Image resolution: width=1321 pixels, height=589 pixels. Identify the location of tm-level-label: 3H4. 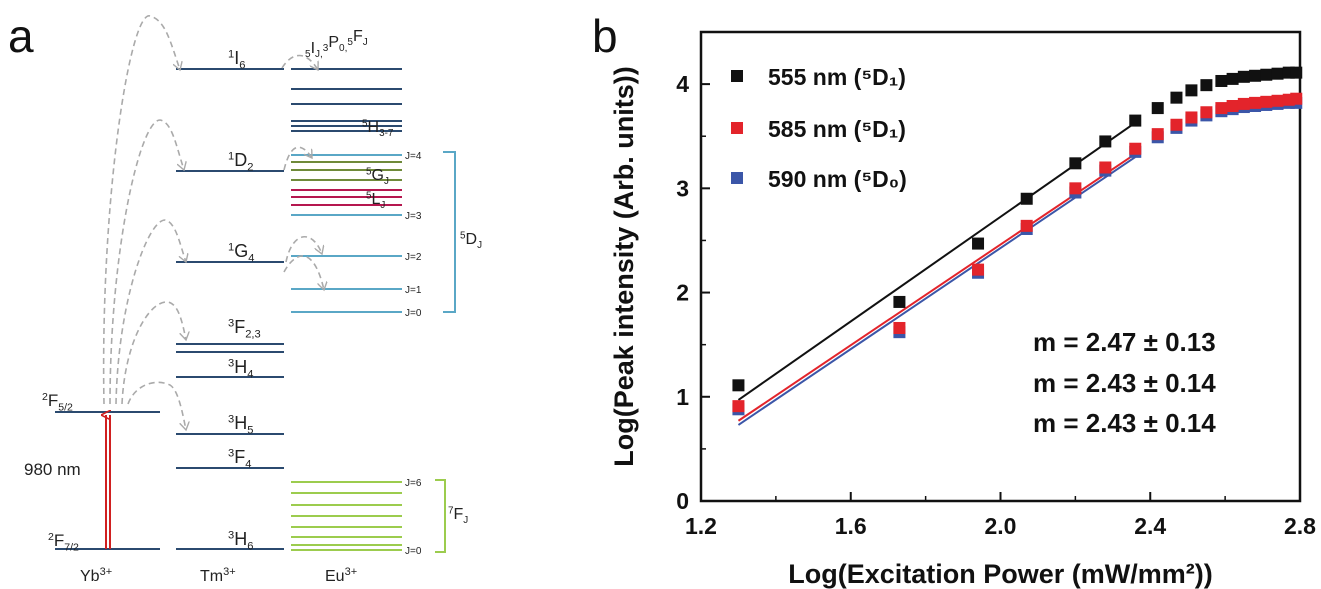
(240, 369).